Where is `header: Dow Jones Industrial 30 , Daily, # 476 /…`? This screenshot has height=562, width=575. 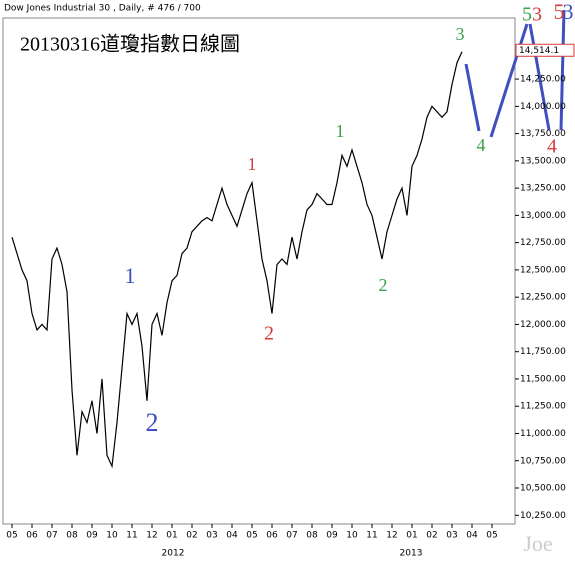
header: Dow Jones Industrial 30 , Daily, # 476 /… is located at coordinates (102, 9).